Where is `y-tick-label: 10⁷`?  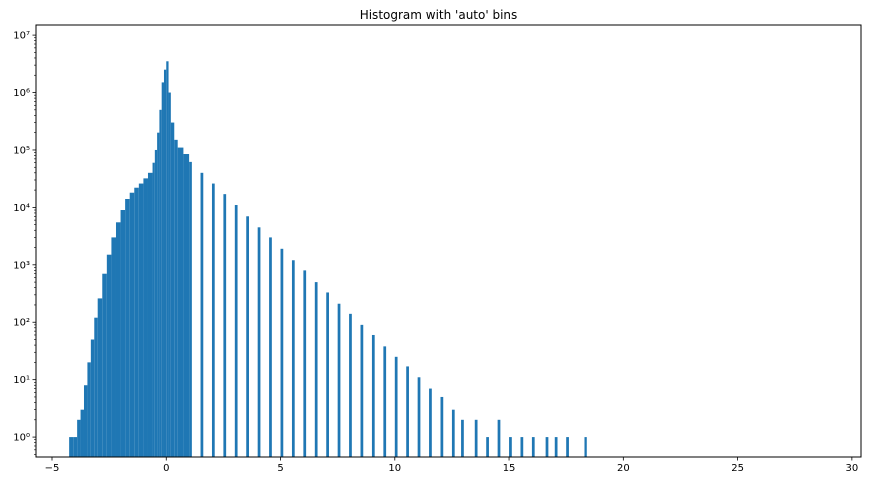 y-tick-label: 10⁷ is located at coordinates (21, 36).